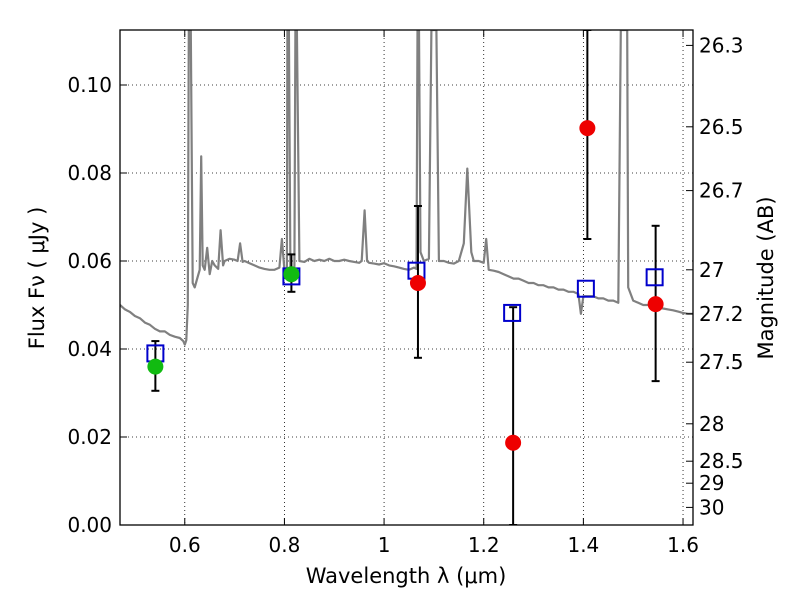 The width and height of the screenshot is (800, 600). I want to click on y-tick-label: 0.10, so click(89, 85).